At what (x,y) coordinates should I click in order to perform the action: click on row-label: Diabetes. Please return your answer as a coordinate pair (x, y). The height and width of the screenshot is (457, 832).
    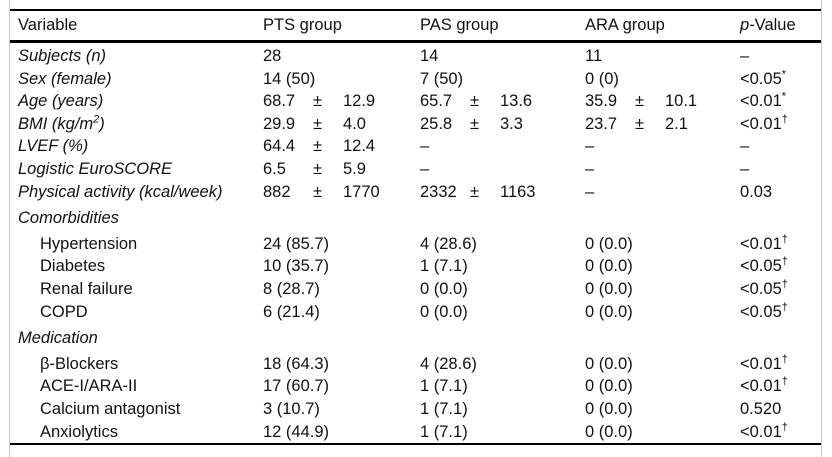
    Looking at the image, I should click on (136, 266).